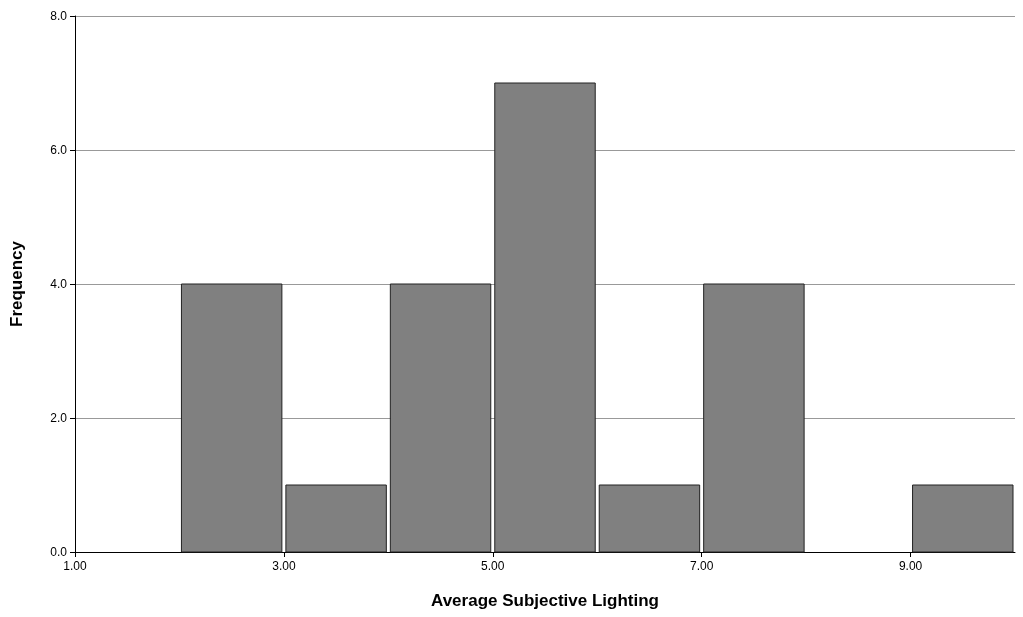  What do you see at coordinates (59, 418) in the screenshot?
I see `y-tick-label: 2.0` at bounding box center [59, 418].